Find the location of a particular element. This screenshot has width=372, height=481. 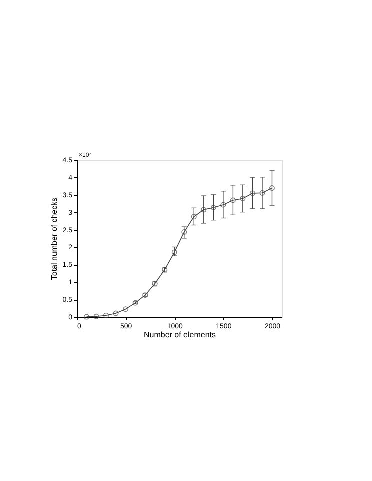

x-axis-title: Number of elements is located at coordinates (180, 335).